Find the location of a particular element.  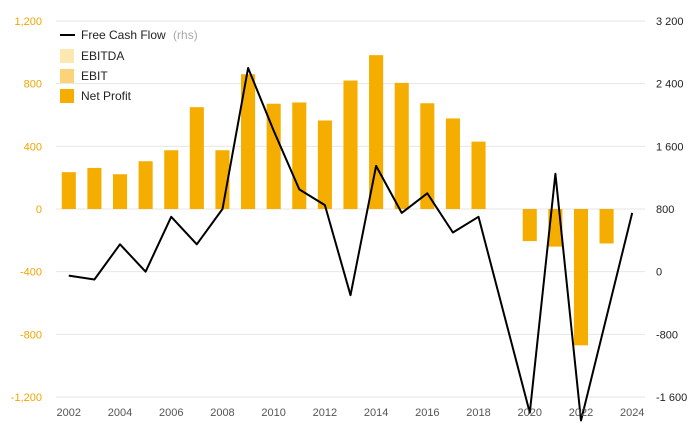

right-axis-ticks: -1 600 -800 0 800 1 600 2 400 3 200 is located at coordinates (671, 210).